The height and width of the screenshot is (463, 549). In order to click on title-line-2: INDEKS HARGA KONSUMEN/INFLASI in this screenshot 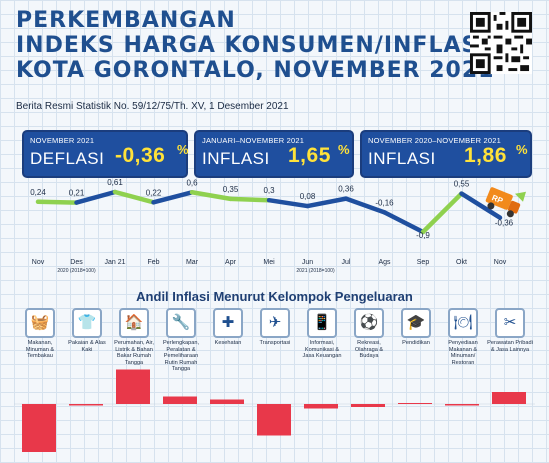, I will do `click(252, 45)`.